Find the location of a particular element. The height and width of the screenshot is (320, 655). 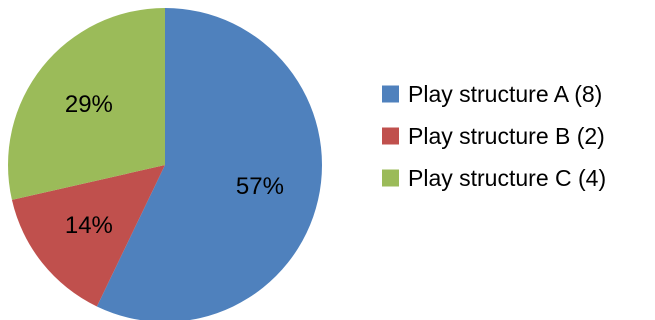

legend-item-play-structure-a-8: Play structure A (8) is located at coordinates (492, 94).